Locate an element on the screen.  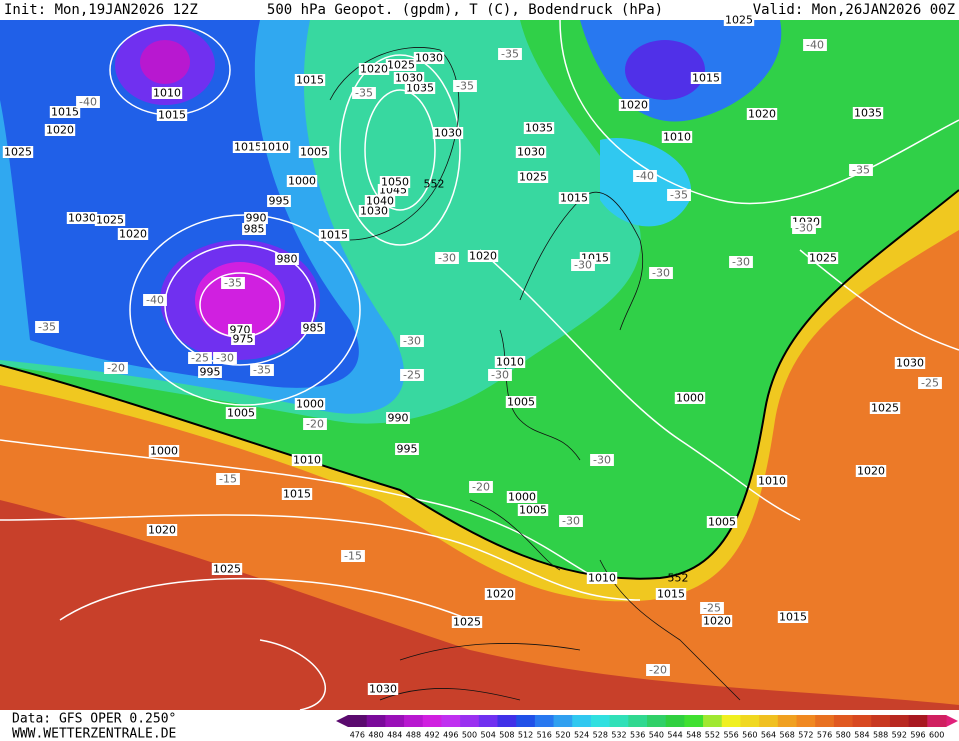
scandinavian-trough is located at coordinates (646, 182).